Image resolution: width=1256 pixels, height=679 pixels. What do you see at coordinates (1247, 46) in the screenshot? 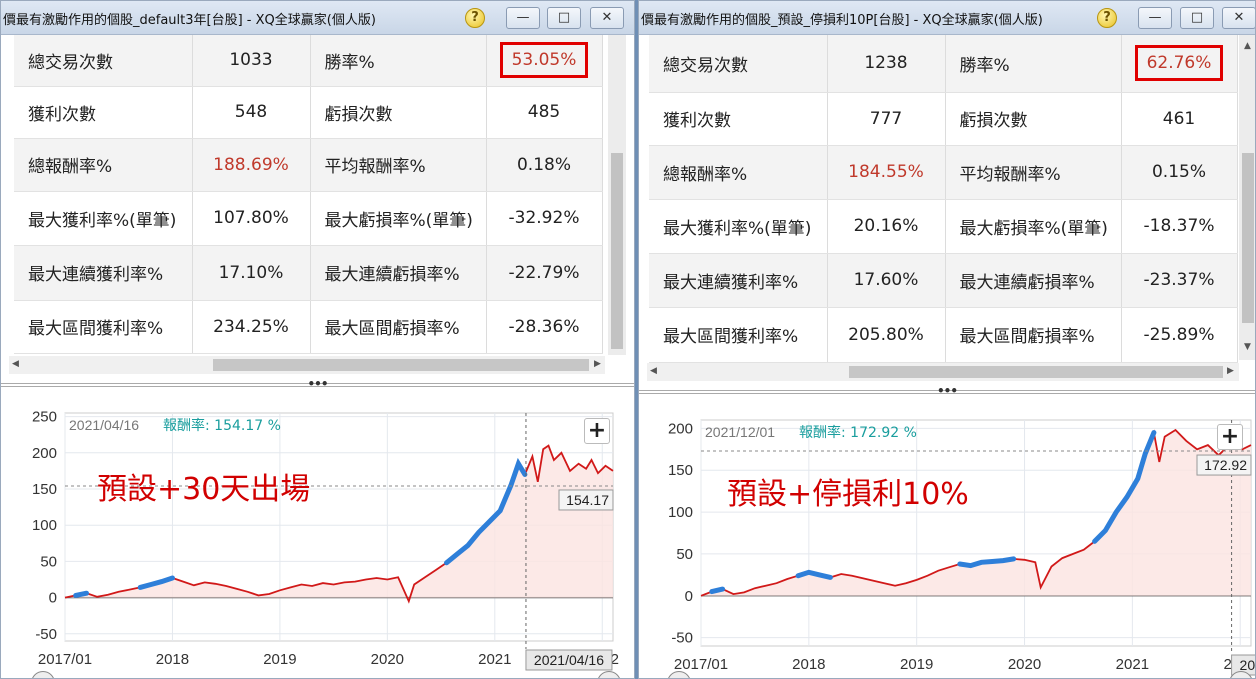
I see `scroll-up-icon: ▲` at bounding box center [1247, 46].